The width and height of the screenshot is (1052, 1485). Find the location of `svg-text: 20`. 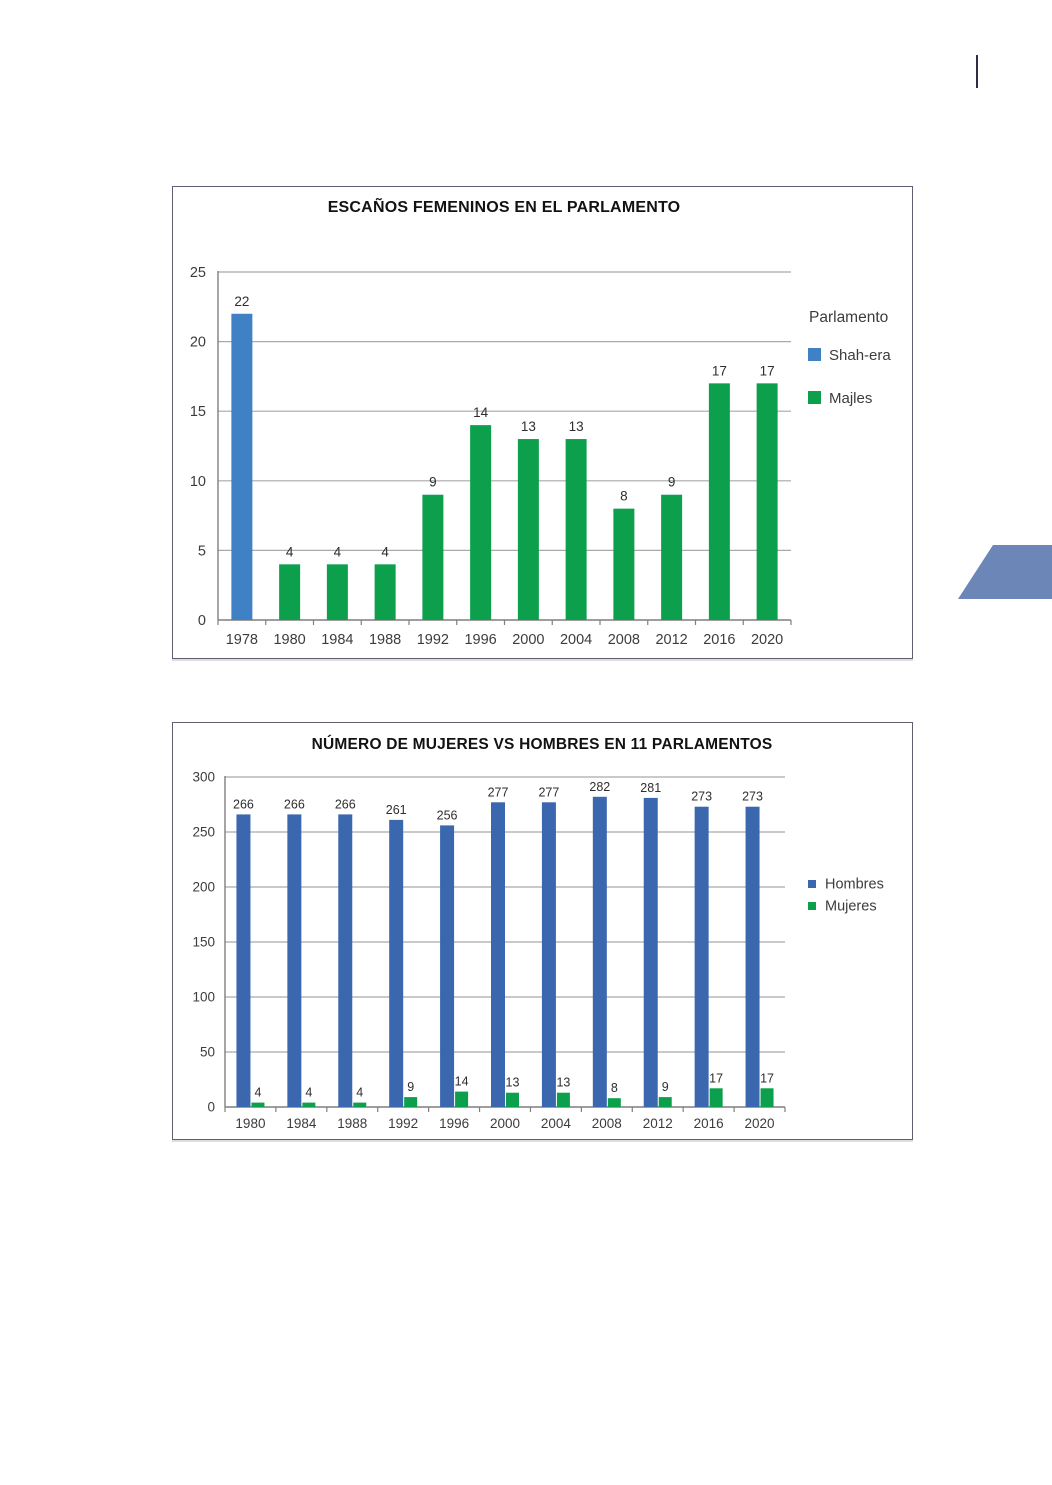

svg-text: 20 is located at coordinates (198, 343).